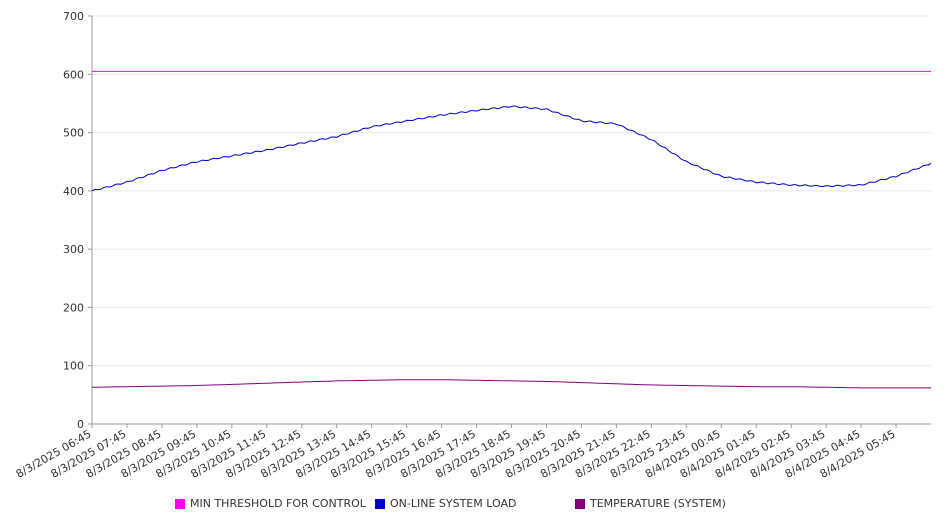 The width and height of the screenshot is (946, 526). What do you see at coordinates (658, 503) in the screenshot?
I see `legend-label-temperature: TEMPERATURE (SYSTEM)` at bounding box center [658, 503].